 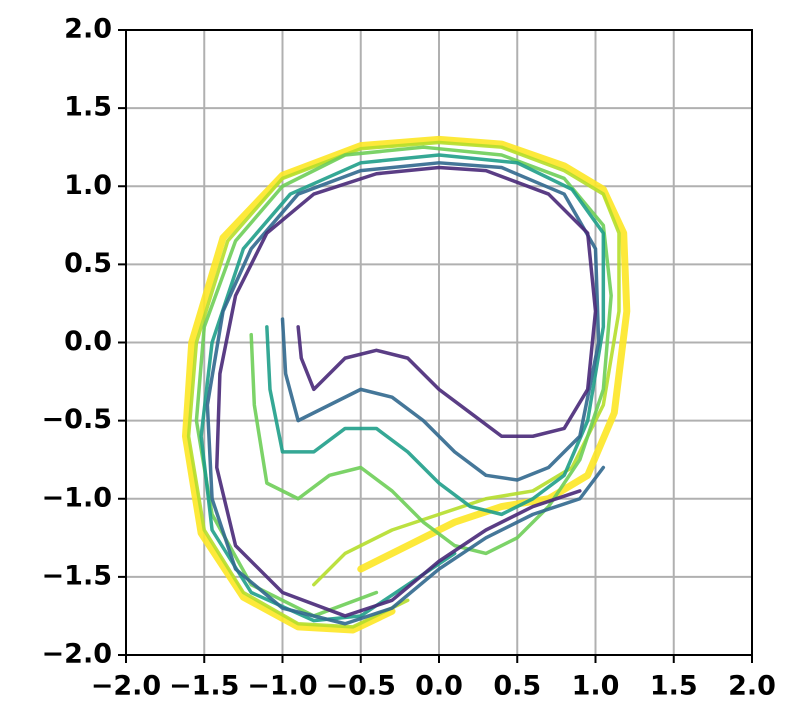 I want to click on x-tick-label: −1.5, so click(x=204, y=686).